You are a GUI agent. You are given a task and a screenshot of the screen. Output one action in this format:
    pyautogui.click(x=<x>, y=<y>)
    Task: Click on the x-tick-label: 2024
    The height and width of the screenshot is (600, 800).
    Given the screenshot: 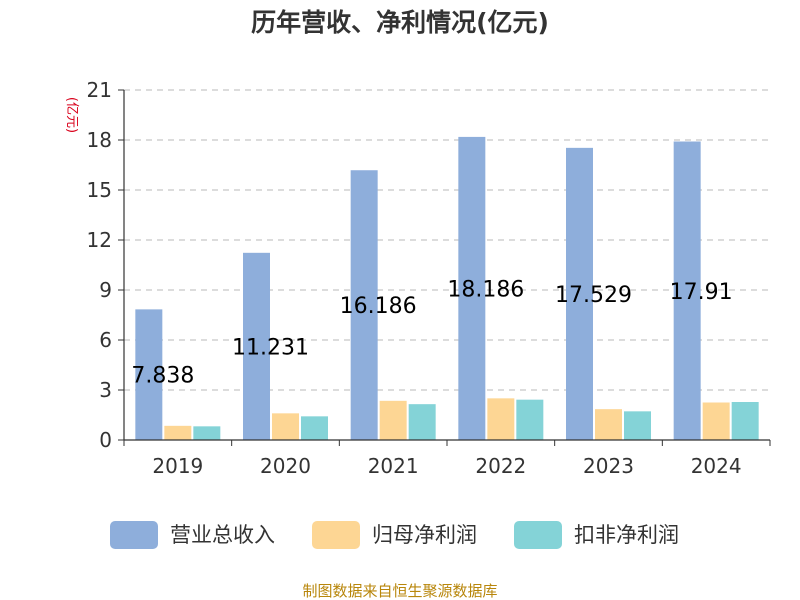 What is the action you would take?
    pyautogui.click(x=716, y=466)
    